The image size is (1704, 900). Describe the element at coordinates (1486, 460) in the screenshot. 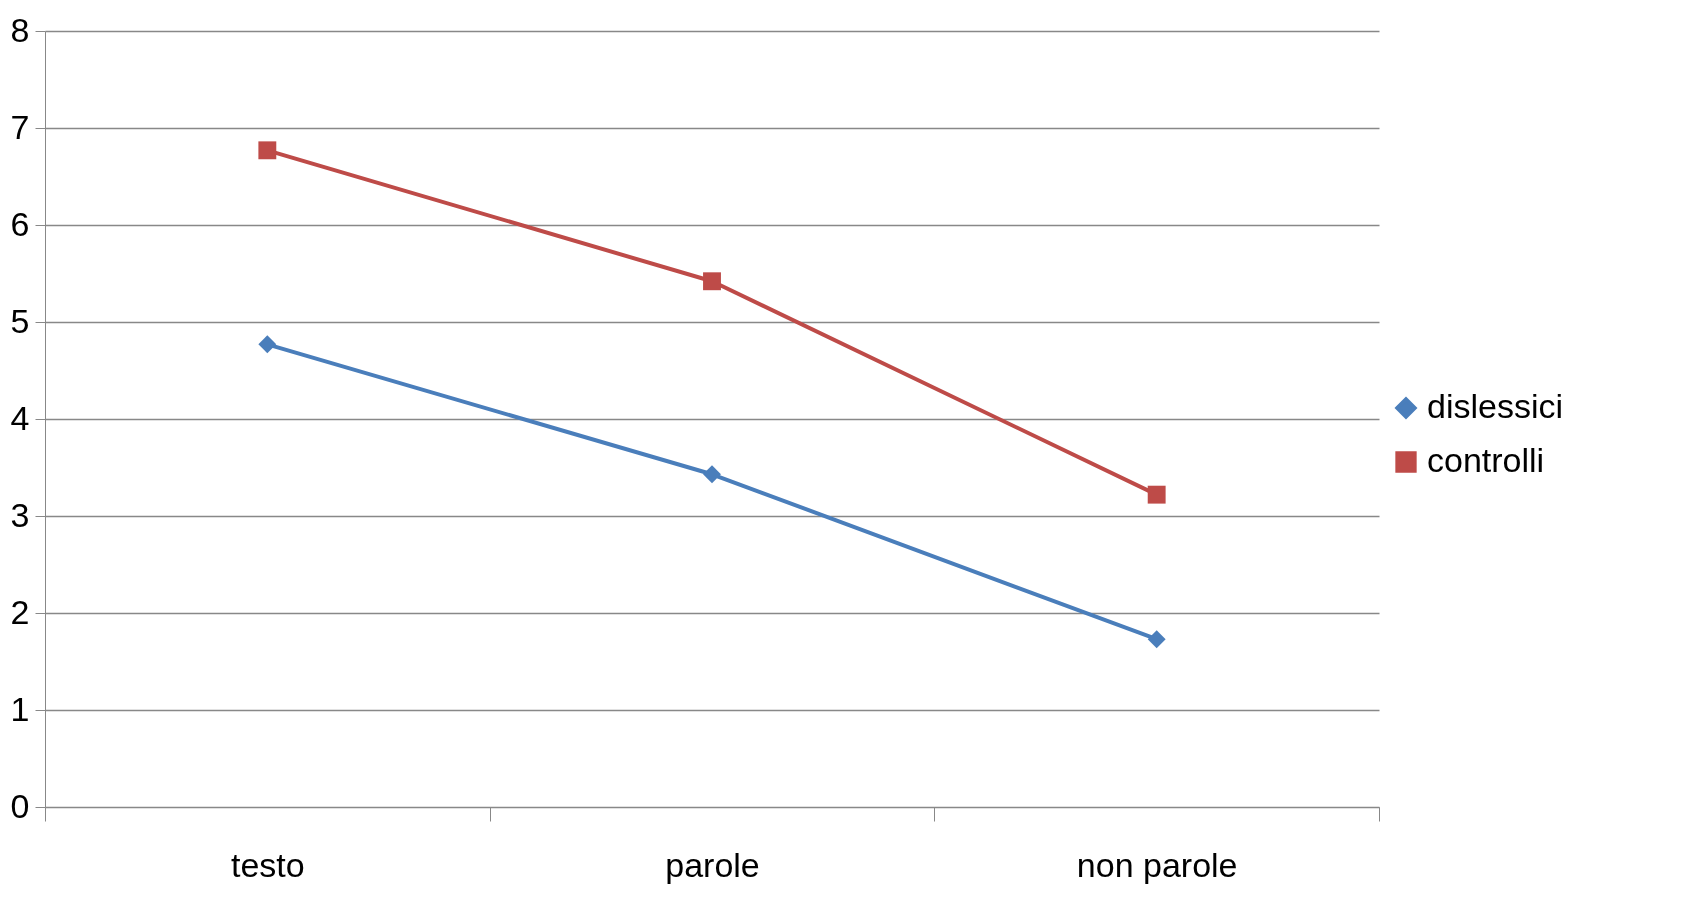

I see `legend-label: controlli` at that location.